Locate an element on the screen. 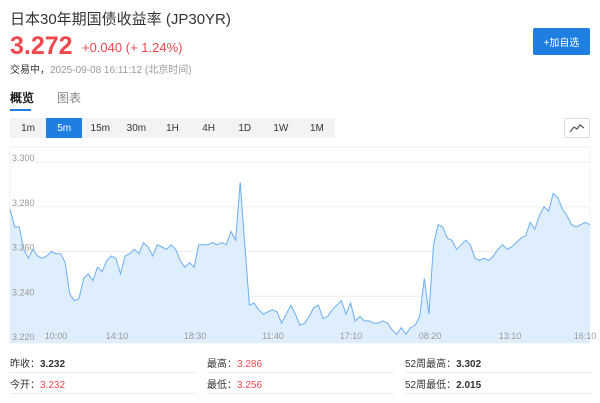 The image size is (600, 403). stat-value: 3.256 is located at coordinates (250, 385).